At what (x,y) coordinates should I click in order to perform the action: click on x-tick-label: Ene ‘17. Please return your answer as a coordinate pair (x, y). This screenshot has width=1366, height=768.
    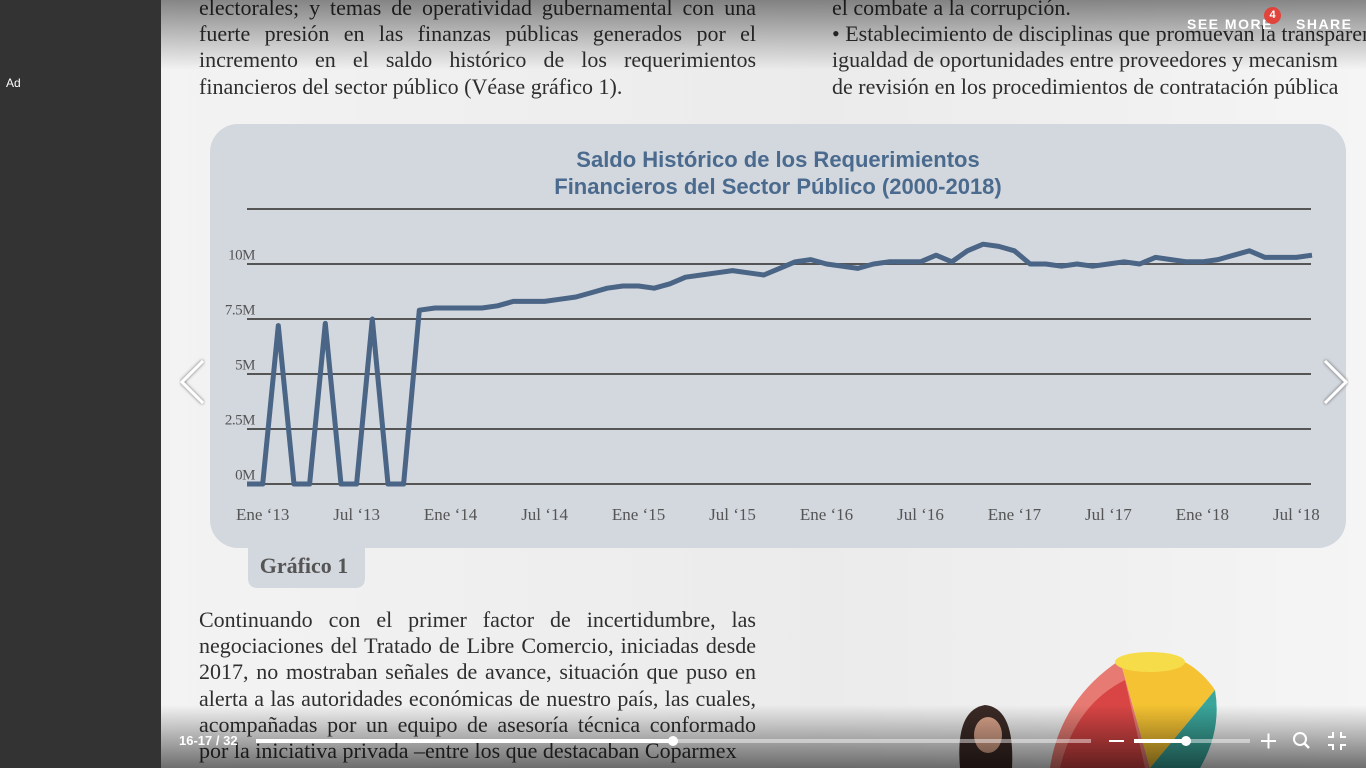
    Looking at the image, I should click on (1015, 514).